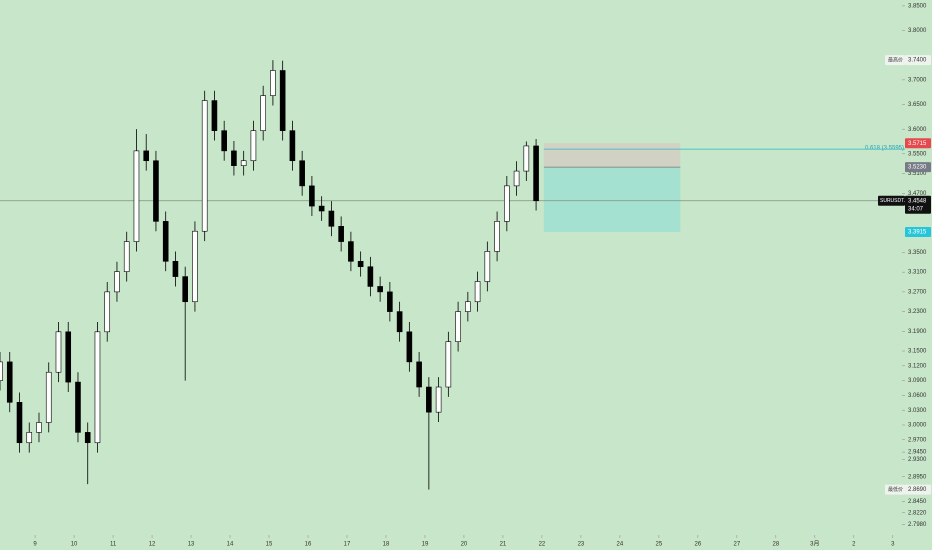 Image resolution: width=932 pixels, height=550 pixels. Describe the element at coordinates (893, 545) in the screenshot. I see `x-tick-label: 3` at that location.